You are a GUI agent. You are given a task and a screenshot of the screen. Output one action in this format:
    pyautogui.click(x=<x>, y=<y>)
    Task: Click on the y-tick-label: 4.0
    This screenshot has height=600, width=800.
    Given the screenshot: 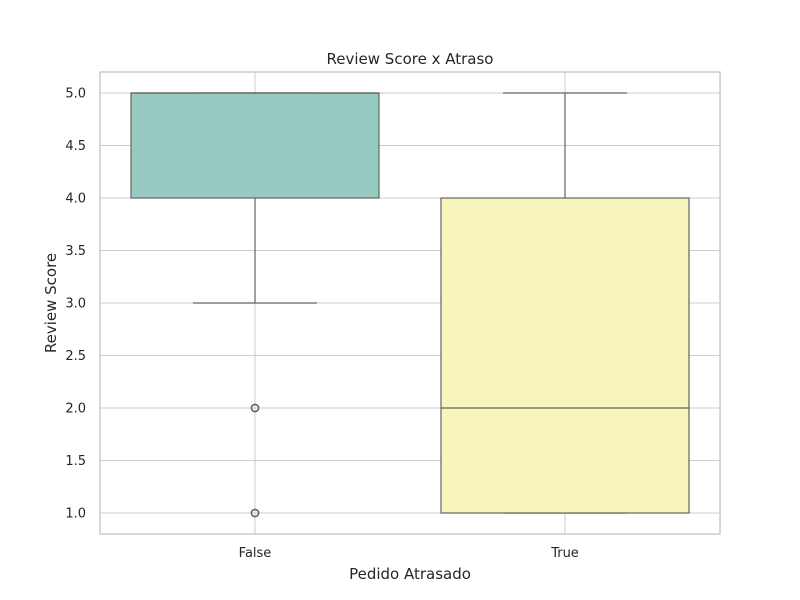 What is the action you would take?
    pyautogui.click(x=75, y=199)
    